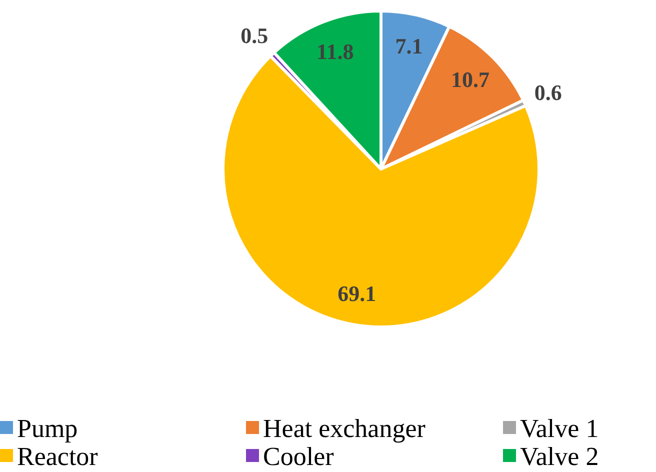 Image resolution: width=656 pixels, height=472 pixels. What do you see at coordinates (47, 429) in the screenshot?
I see `legend-label: Pump` at bounding box center [47, 429].